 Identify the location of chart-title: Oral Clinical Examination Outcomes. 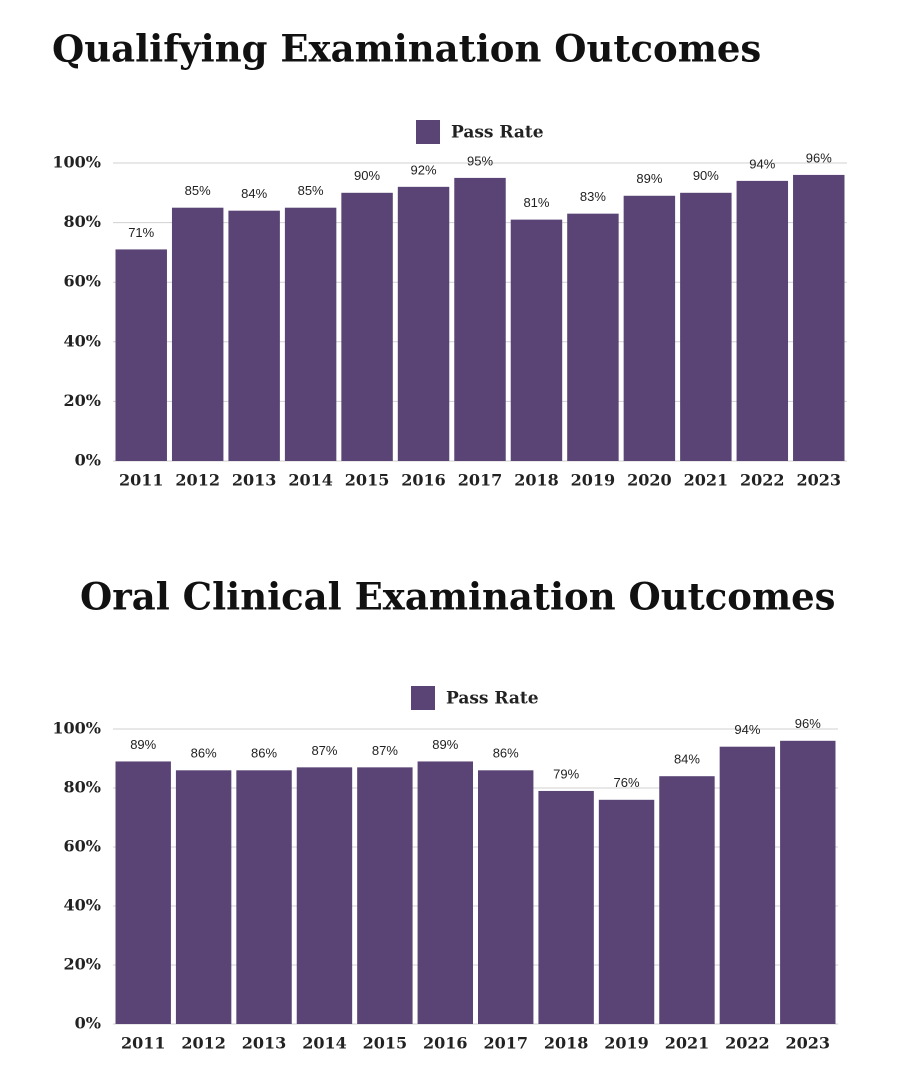
(457, 597).